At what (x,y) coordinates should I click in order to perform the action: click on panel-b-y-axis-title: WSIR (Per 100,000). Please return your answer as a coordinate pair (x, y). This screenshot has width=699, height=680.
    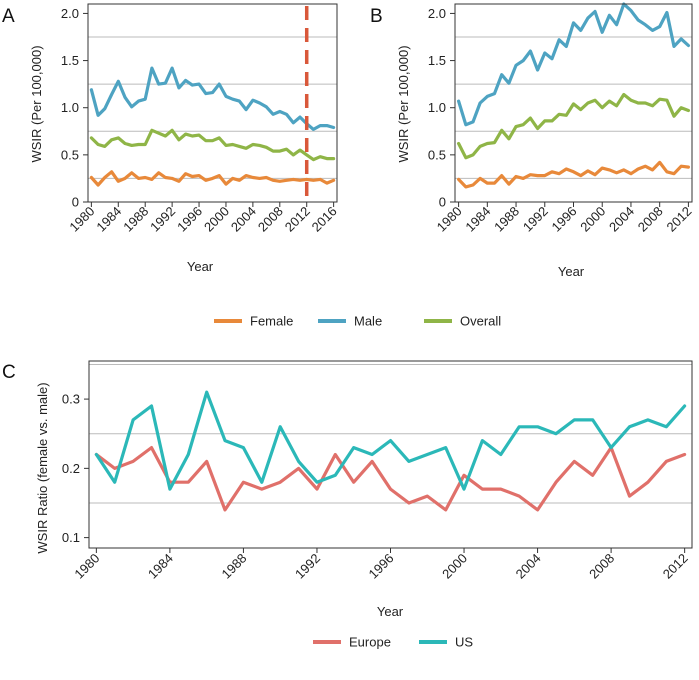
    Looking at the image, I should click on (403, 103).